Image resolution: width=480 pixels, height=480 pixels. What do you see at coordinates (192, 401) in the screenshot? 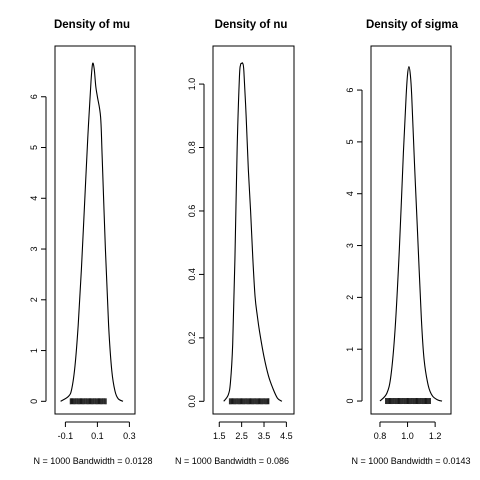
I see `y-tick-label: 0.0` at bounding box center [192, 401].